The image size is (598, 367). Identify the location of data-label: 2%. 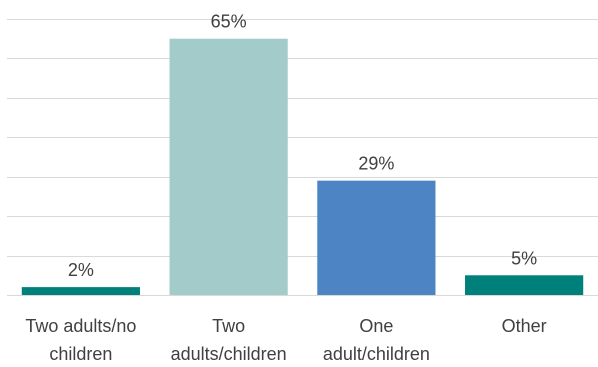
(81, 270).